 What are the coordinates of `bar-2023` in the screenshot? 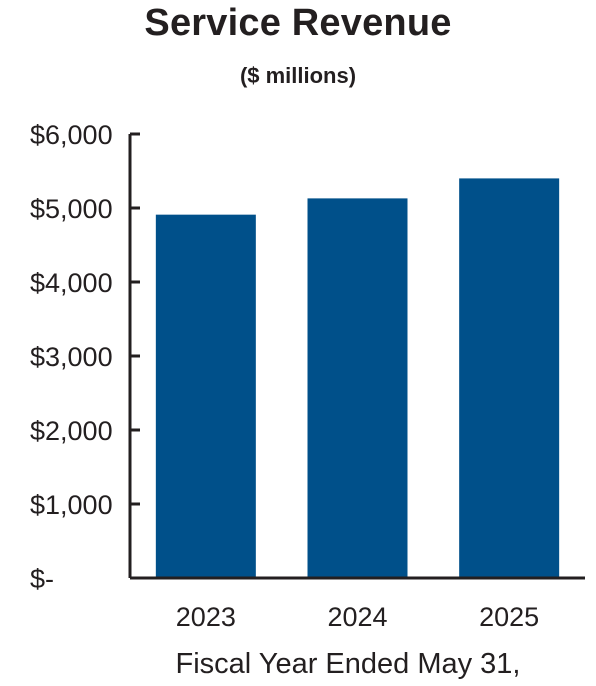 It's located at (205, 396).